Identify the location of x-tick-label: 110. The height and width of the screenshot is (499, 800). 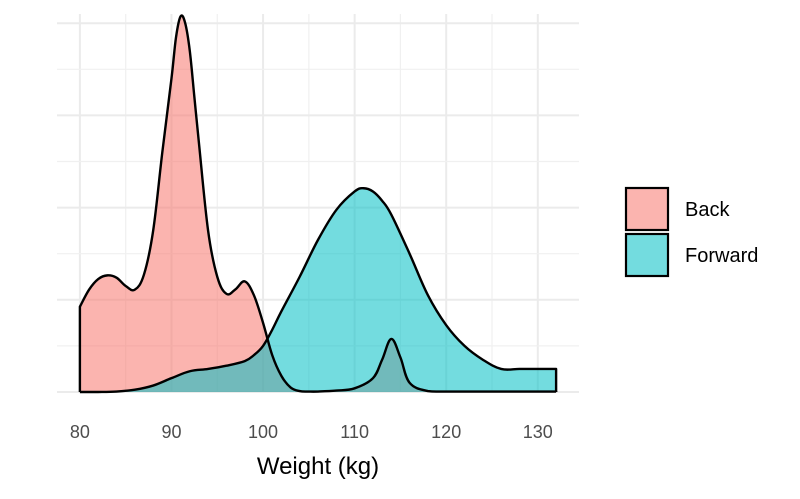
(354, 432).